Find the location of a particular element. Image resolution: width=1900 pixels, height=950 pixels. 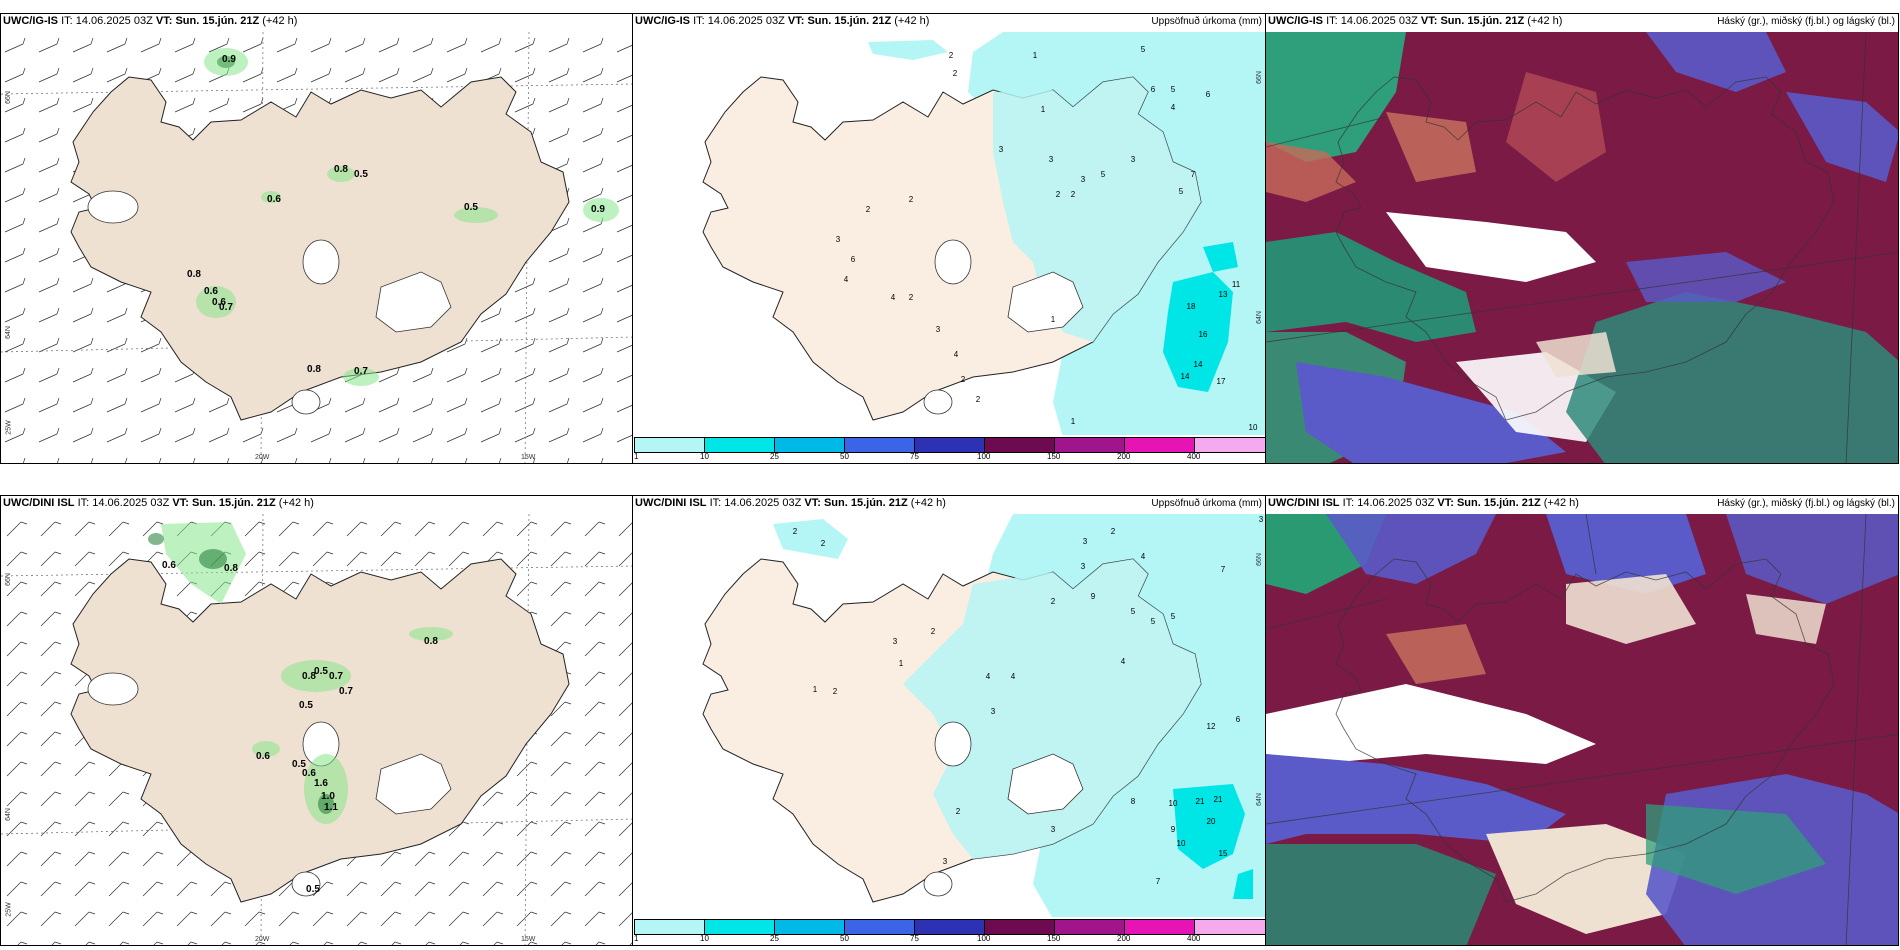

precip-number: 21 is located at coordinates (1200, 801).